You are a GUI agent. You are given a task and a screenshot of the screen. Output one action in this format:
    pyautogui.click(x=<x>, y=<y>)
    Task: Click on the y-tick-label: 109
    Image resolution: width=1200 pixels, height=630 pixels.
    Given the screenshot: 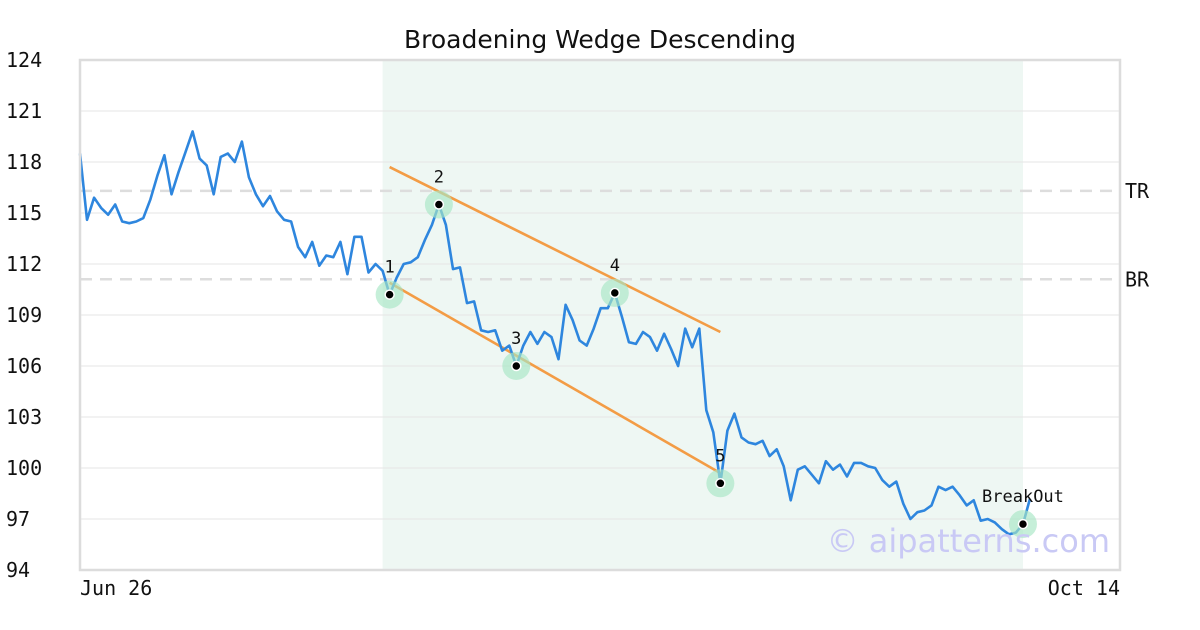 What is the action you would take?
    pyautogui.click(x=24, y=315)
    